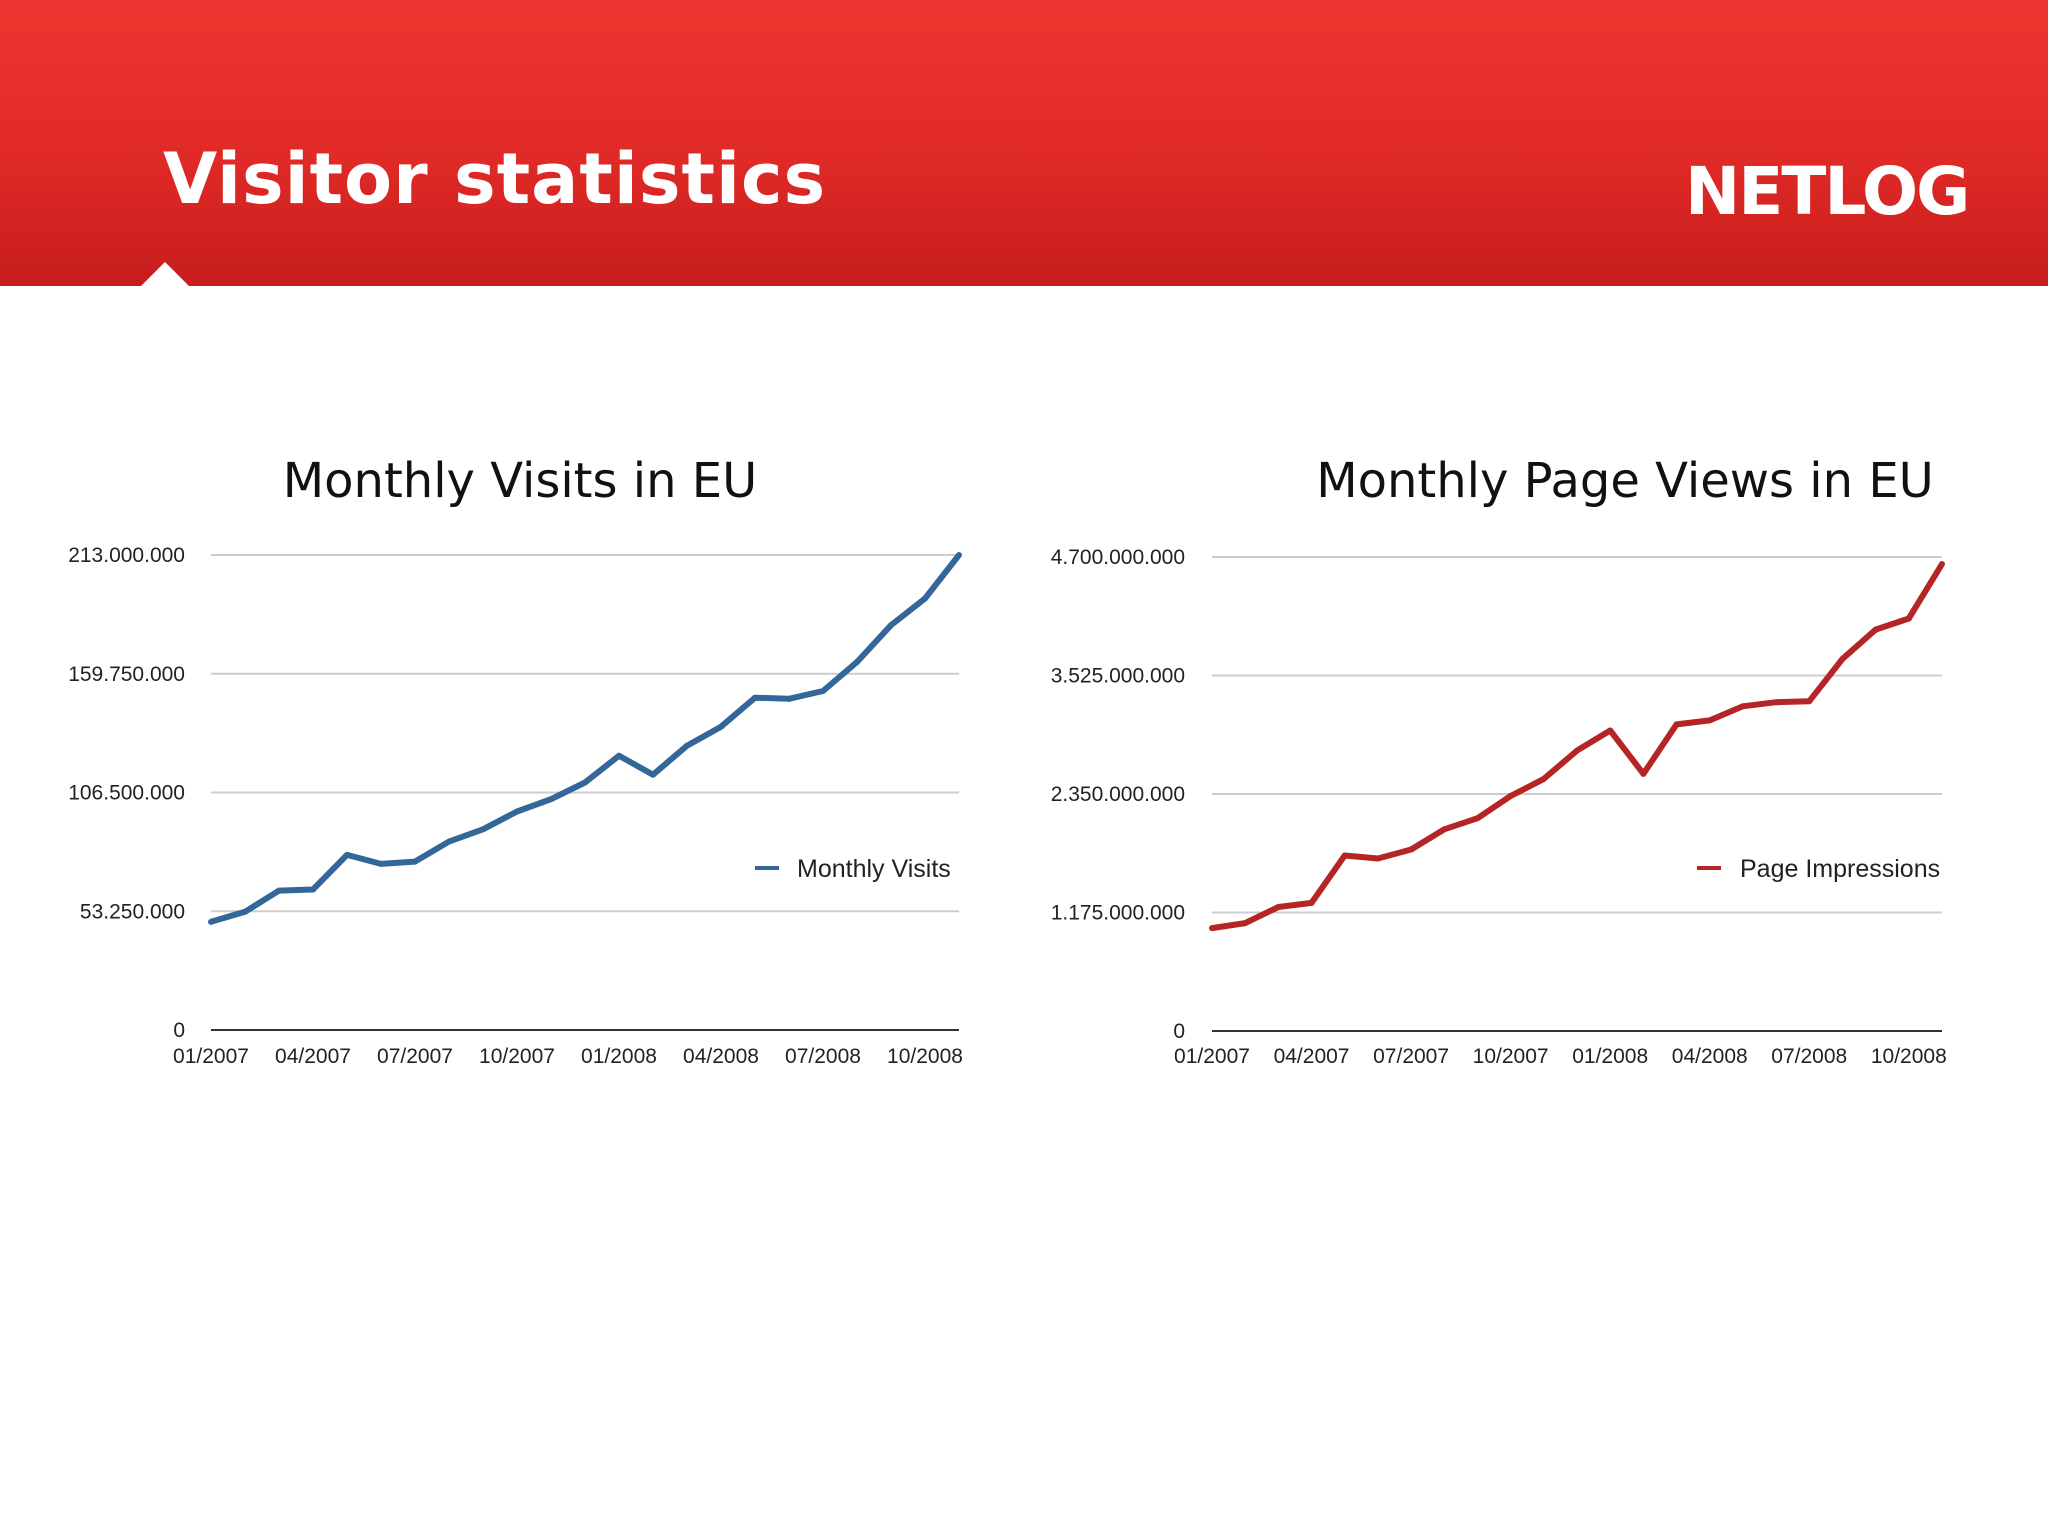  What do you see at coordinates (495, 179) in the screenshot?
I see `slide-title: Visitor statistics` at bounding box center [495, 179].